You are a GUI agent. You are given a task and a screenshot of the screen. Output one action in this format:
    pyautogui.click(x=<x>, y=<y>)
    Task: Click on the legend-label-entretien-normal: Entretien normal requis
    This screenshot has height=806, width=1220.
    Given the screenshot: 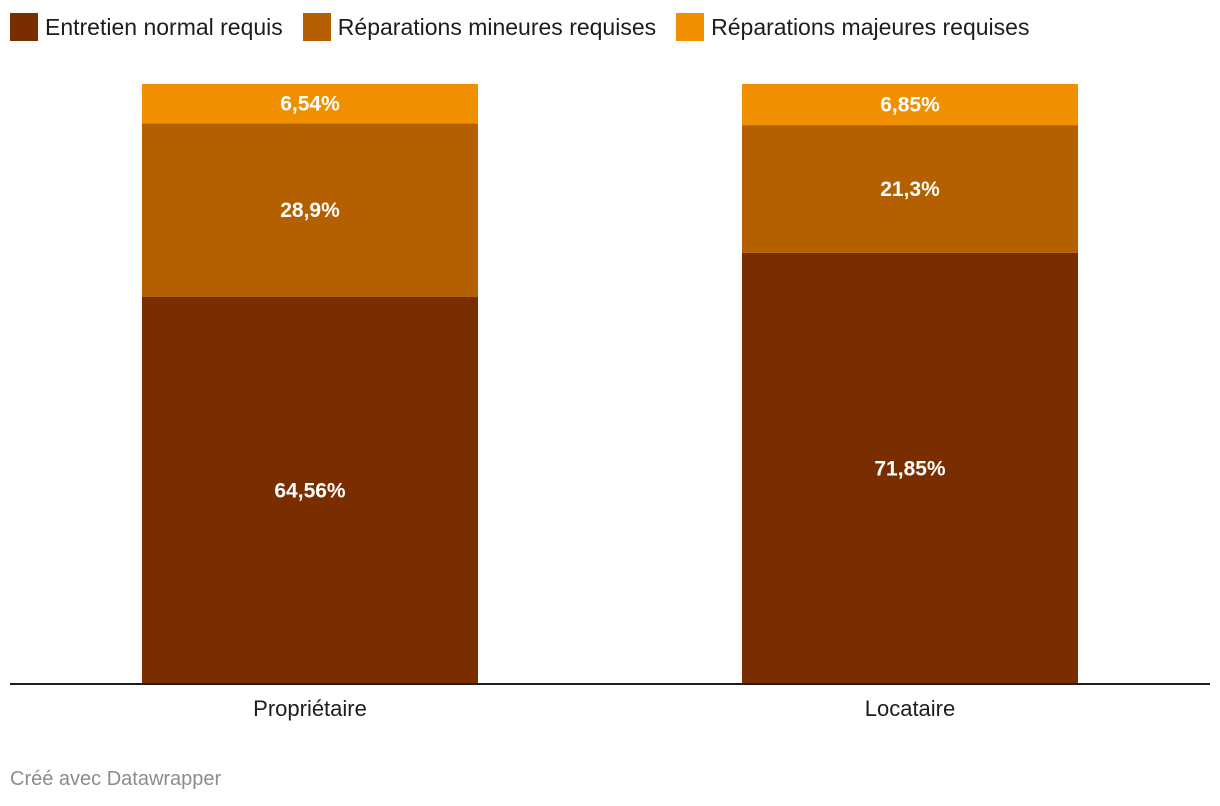 What is the action you would take?
    pyautogui.click(x=164, y=26)
    